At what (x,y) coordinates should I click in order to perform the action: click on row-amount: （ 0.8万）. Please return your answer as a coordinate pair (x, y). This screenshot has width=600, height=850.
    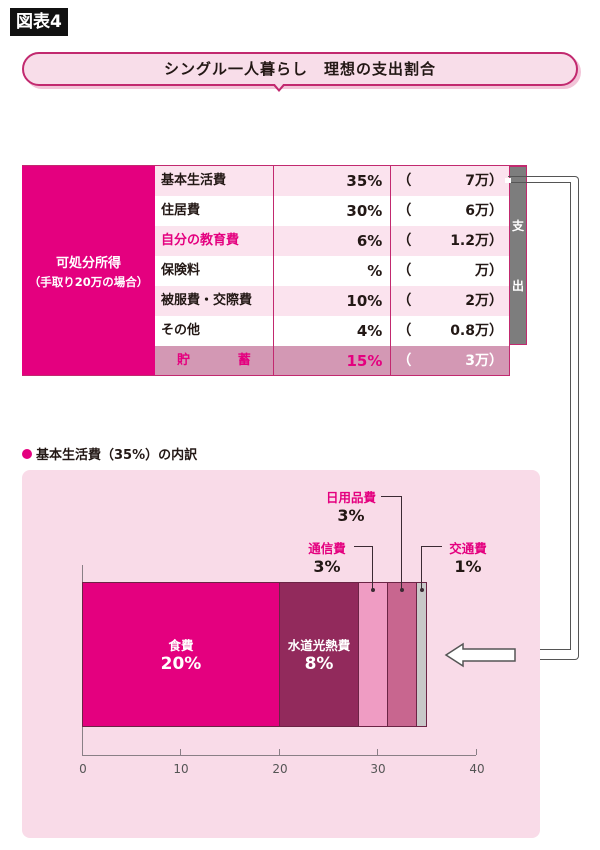
    Looking at the image, I should click on (449, 331).